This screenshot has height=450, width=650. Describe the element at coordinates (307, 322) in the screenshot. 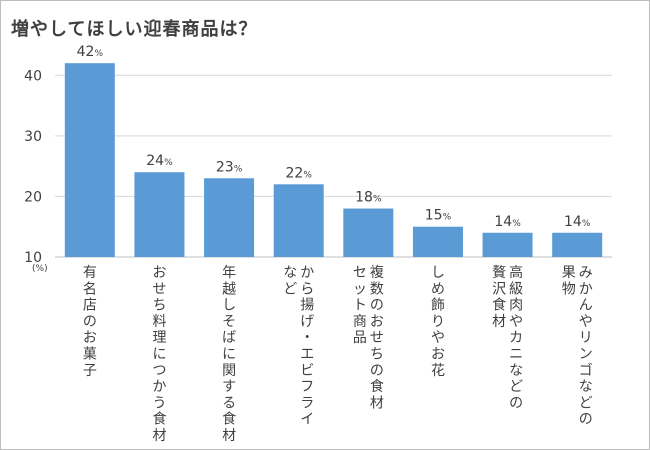

I see `category-label-char: げ` at that location.